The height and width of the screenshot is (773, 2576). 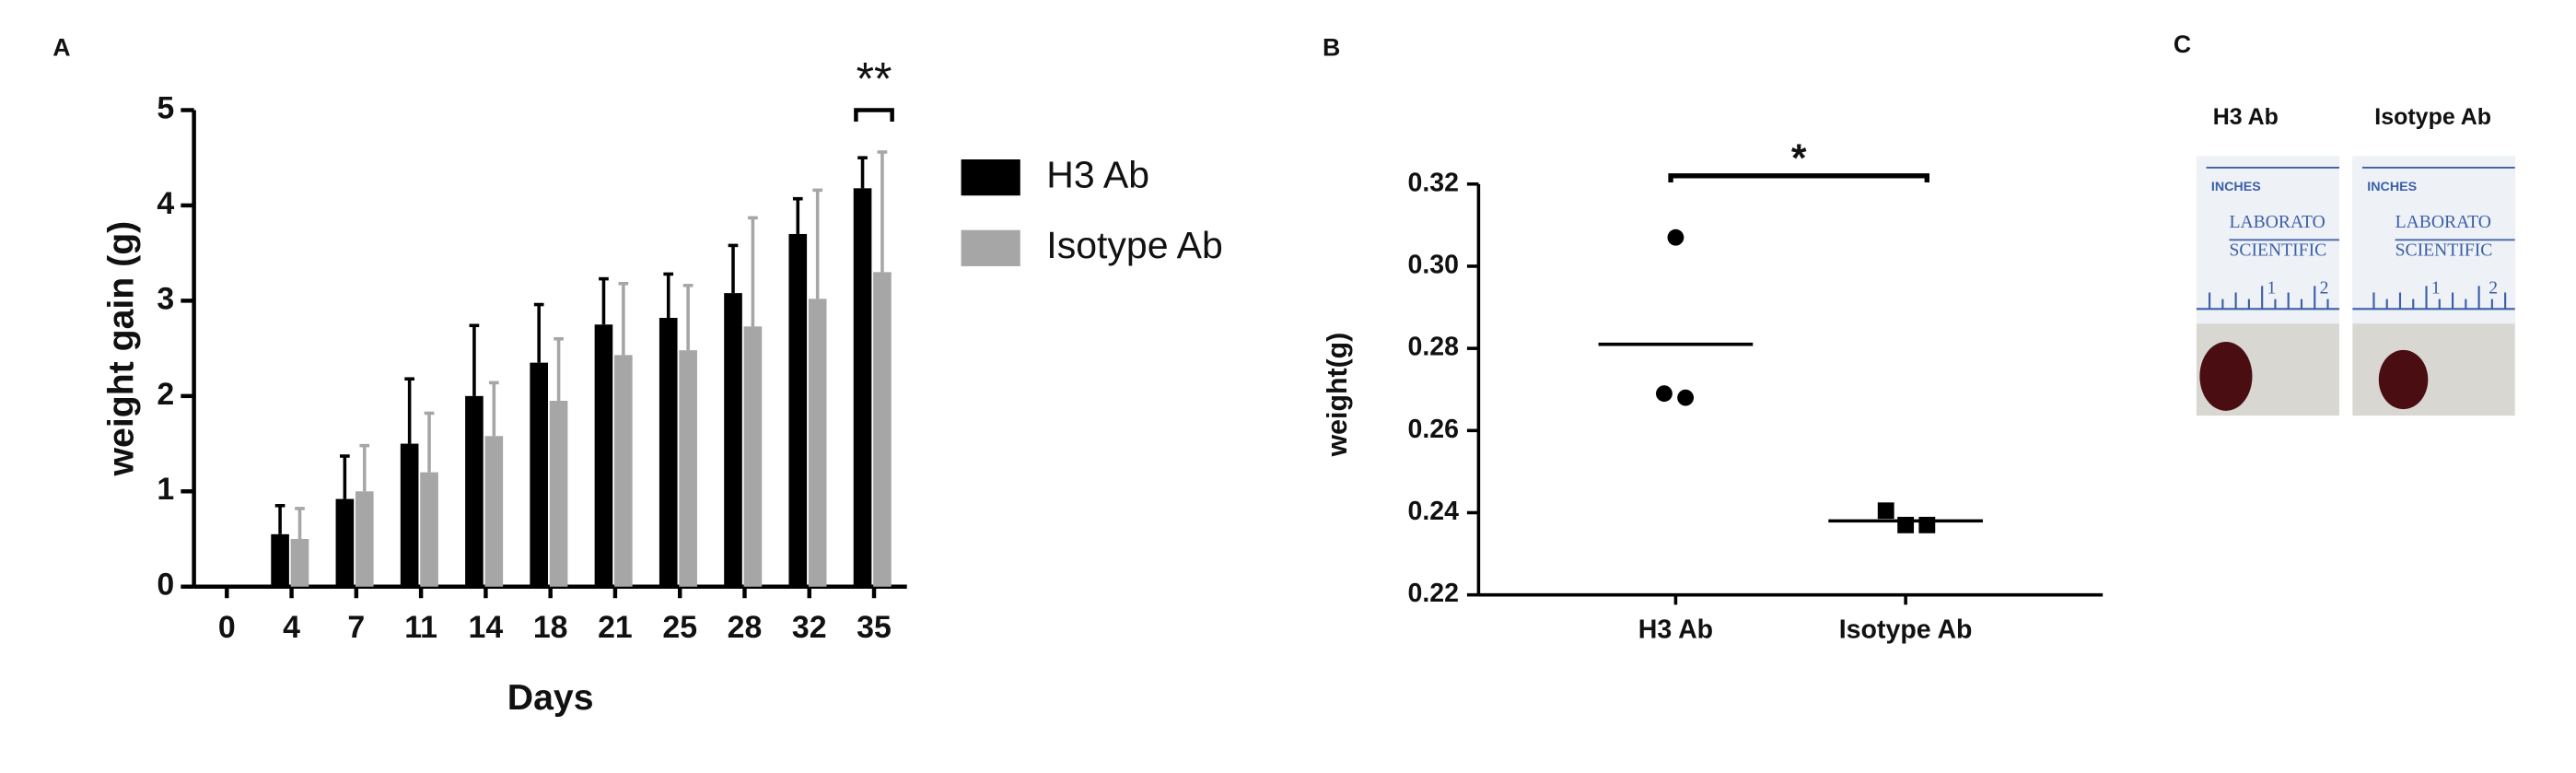 I want to click on x-tick-label: 4, so click(x=291, y=627).